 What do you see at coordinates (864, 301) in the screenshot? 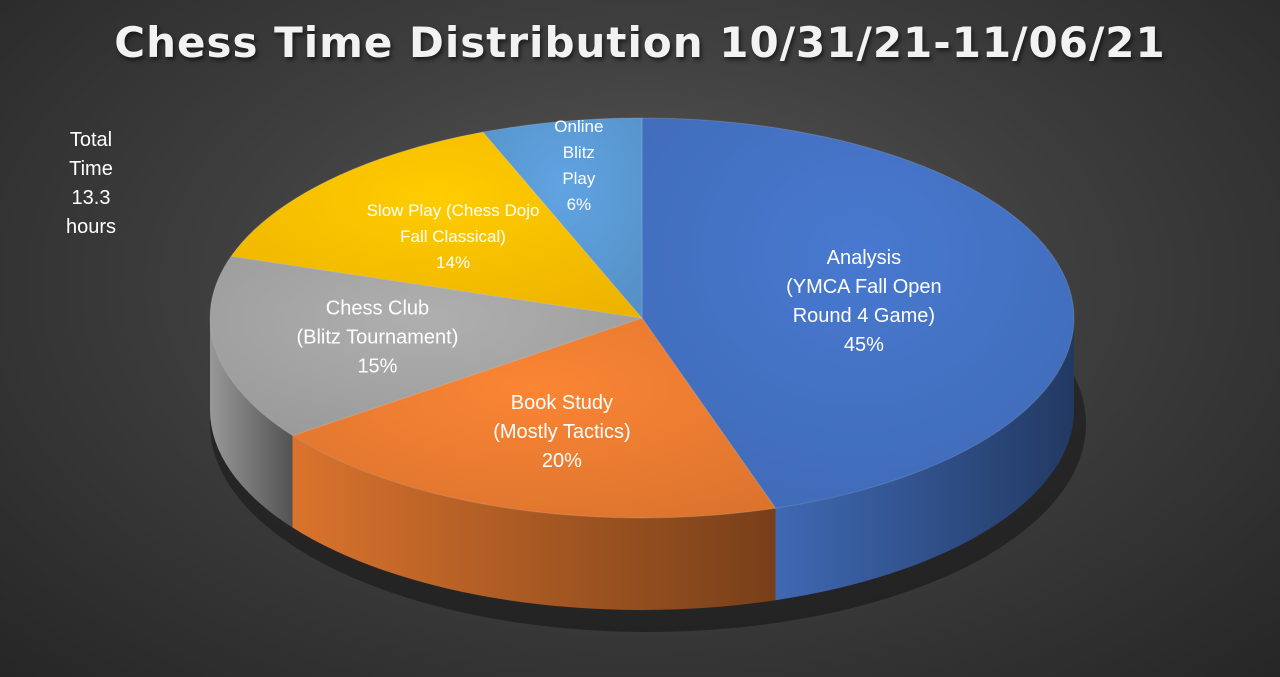
I see `slice-label: Analysis (YMCA Fall Open Round 4 Game) 45%` at bounding box center [864, 301].